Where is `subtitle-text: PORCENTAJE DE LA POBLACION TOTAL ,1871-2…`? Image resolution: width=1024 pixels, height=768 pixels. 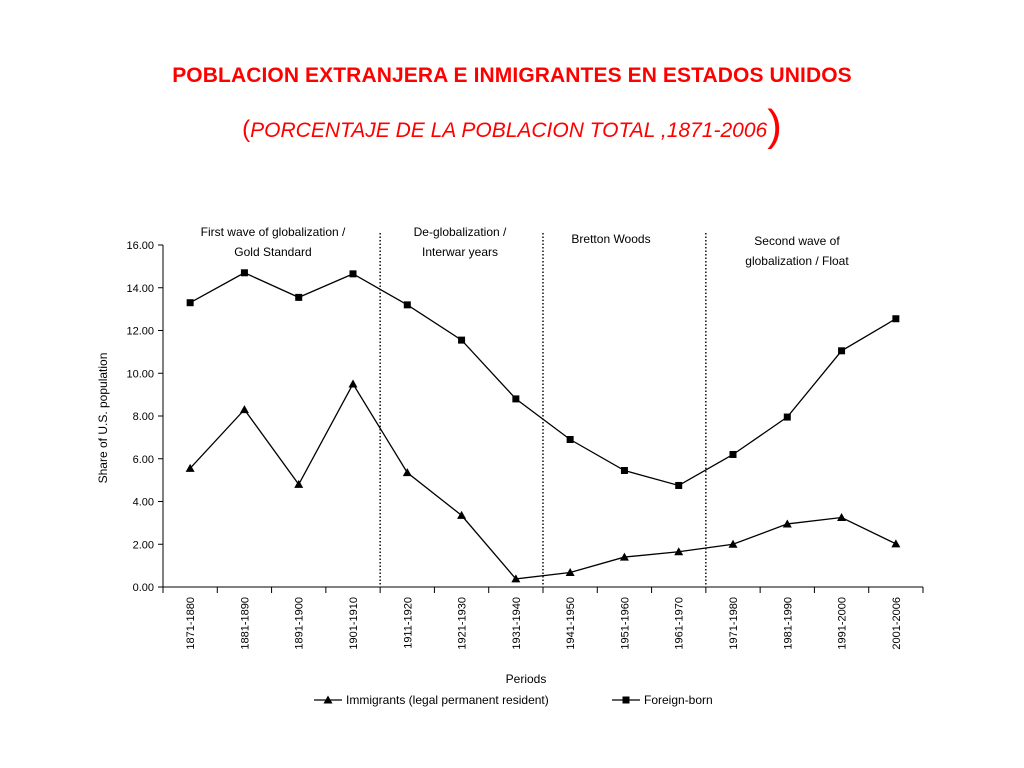
subtitle-text: PORCENTAJE DE LA POBLACION TOTAL ,1871-2… is located at coordinates (509, 130).